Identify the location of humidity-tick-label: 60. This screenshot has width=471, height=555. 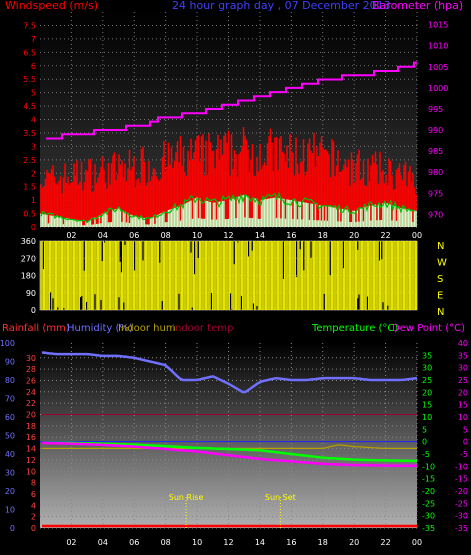
(10, 417).